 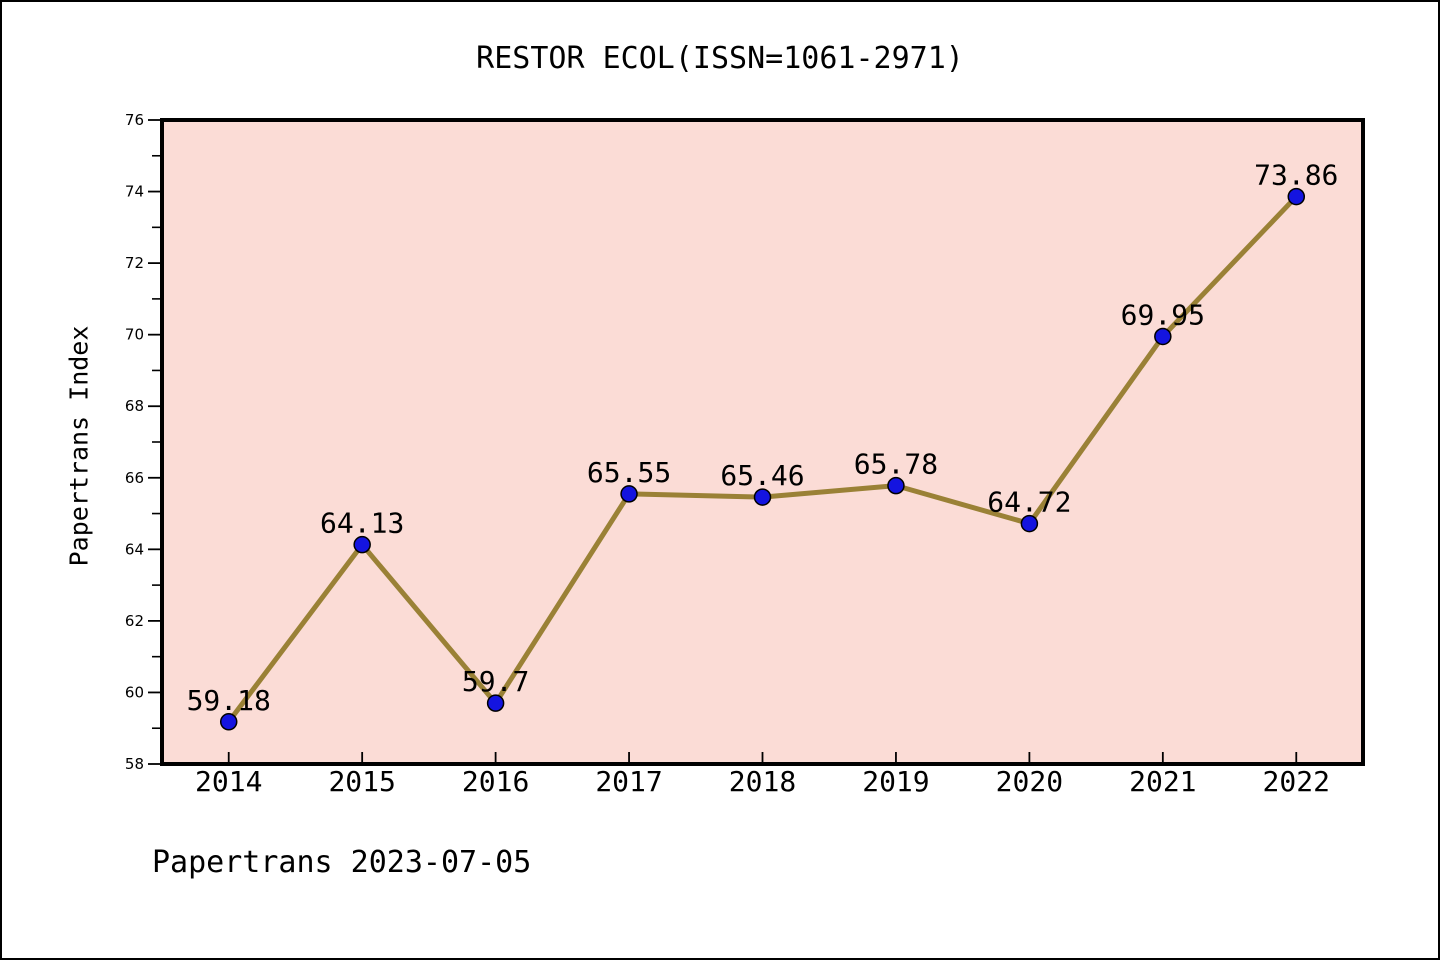 I want to click on y-axis-tick-label: 64, so click(x=134, y=549).